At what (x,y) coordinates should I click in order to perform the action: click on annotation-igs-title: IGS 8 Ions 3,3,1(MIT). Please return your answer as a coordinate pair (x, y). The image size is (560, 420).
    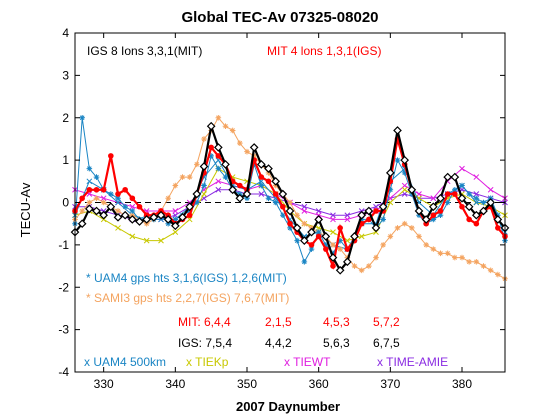
    Looking at the image, I should click on (144, 51).